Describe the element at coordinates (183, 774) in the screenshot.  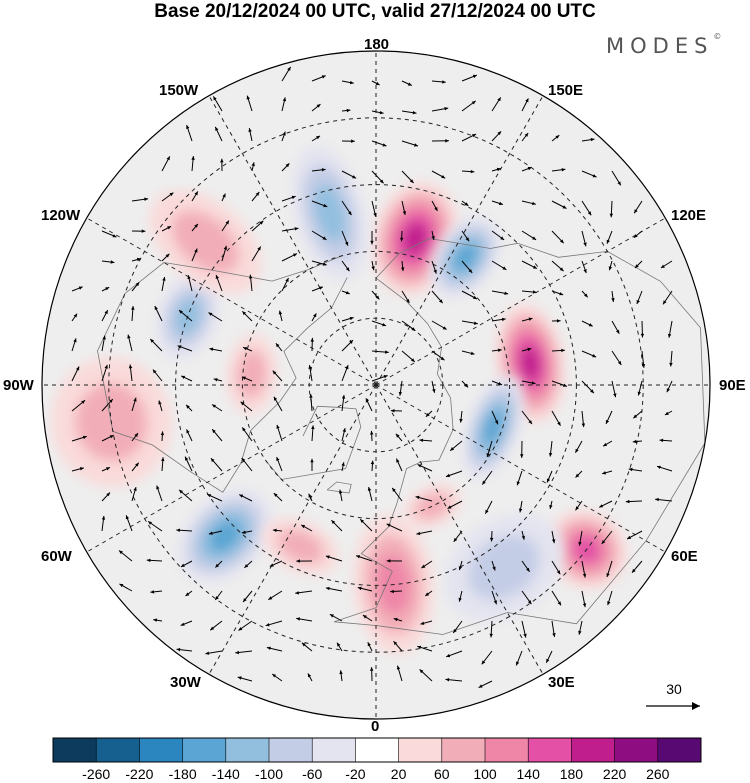
I see `colorbar-label: -180` at that location.